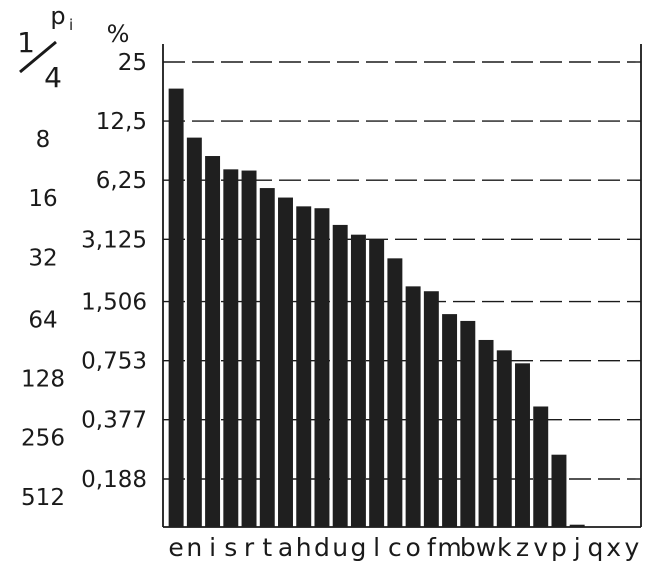  Describe the element at coordinates (358, 380) in the screenshot. I see `bar-g` at that location.